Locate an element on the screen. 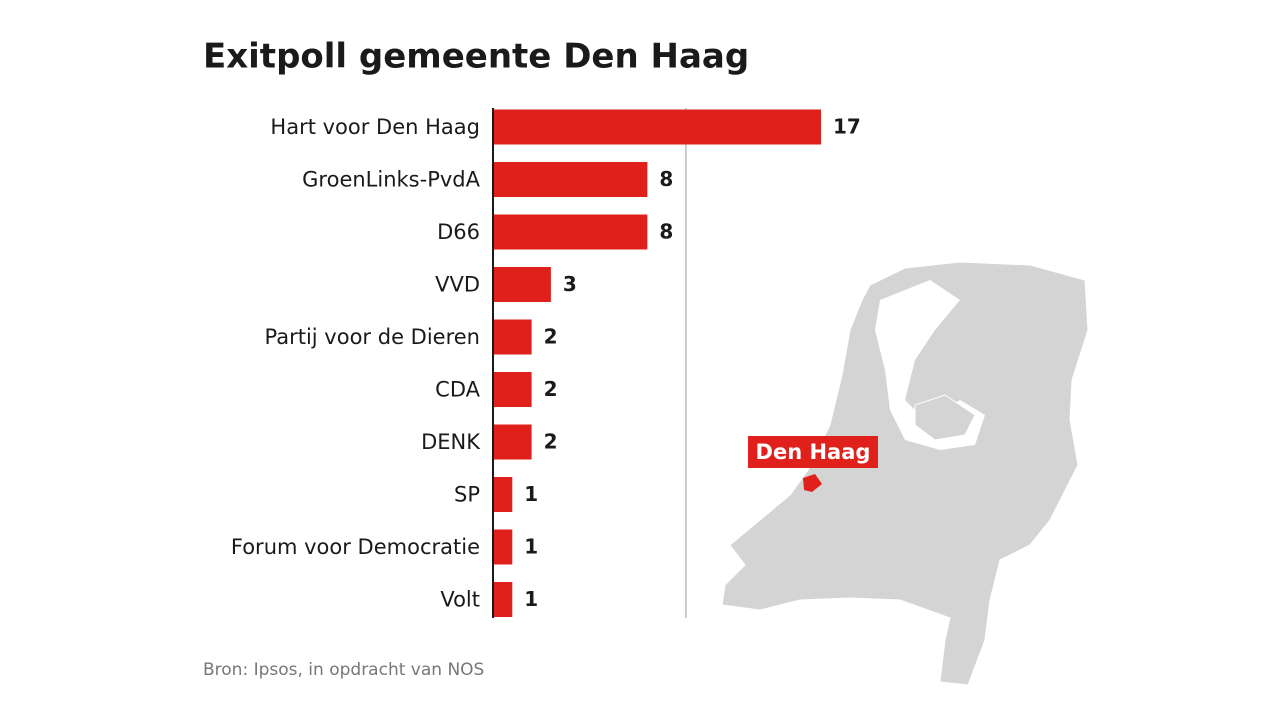 This screenshot has height=720, width=1280. category-label: D66 is located at coordinates (458, 232).